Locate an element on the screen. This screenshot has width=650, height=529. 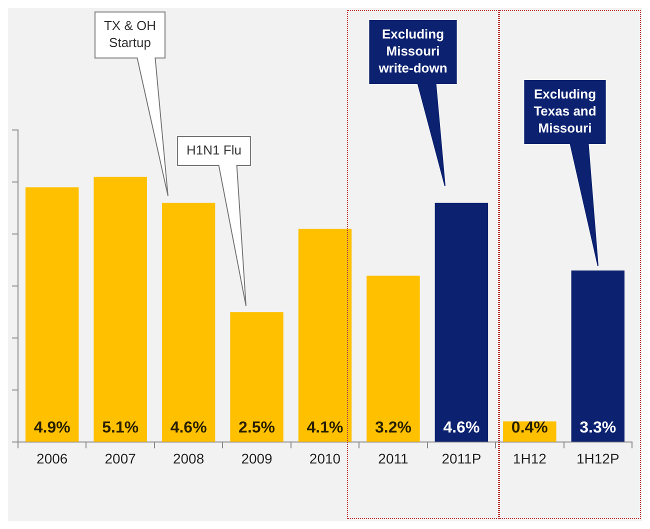
text: Excluding Missouri write-down is located at coordinates (413, 51).